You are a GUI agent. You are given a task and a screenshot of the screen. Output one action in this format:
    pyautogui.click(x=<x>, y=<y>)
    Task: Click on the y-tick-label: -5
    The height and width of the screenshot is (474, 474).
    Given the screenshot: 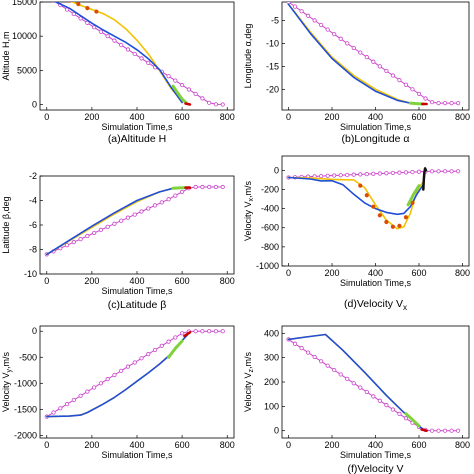 What is the action you would take?
    pyautogui.click(x=275, y=20)
    